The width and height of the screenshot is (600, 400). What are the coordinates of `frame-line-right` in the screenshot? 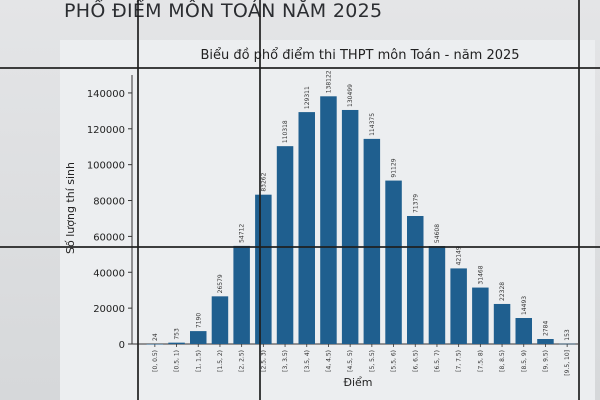 It's located at (579, 200).